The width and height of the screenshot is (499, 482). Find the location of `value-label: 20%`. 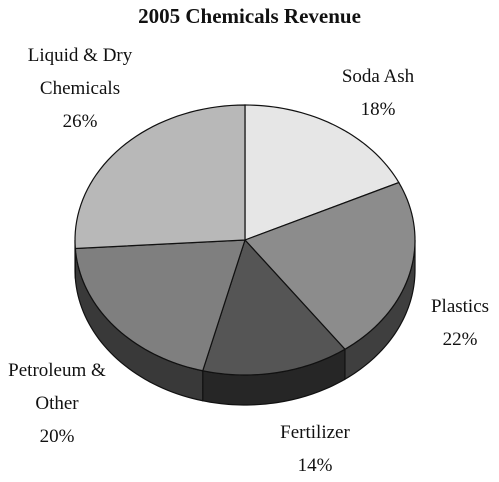

value-label: 20% is located at coordinates (57, 436).